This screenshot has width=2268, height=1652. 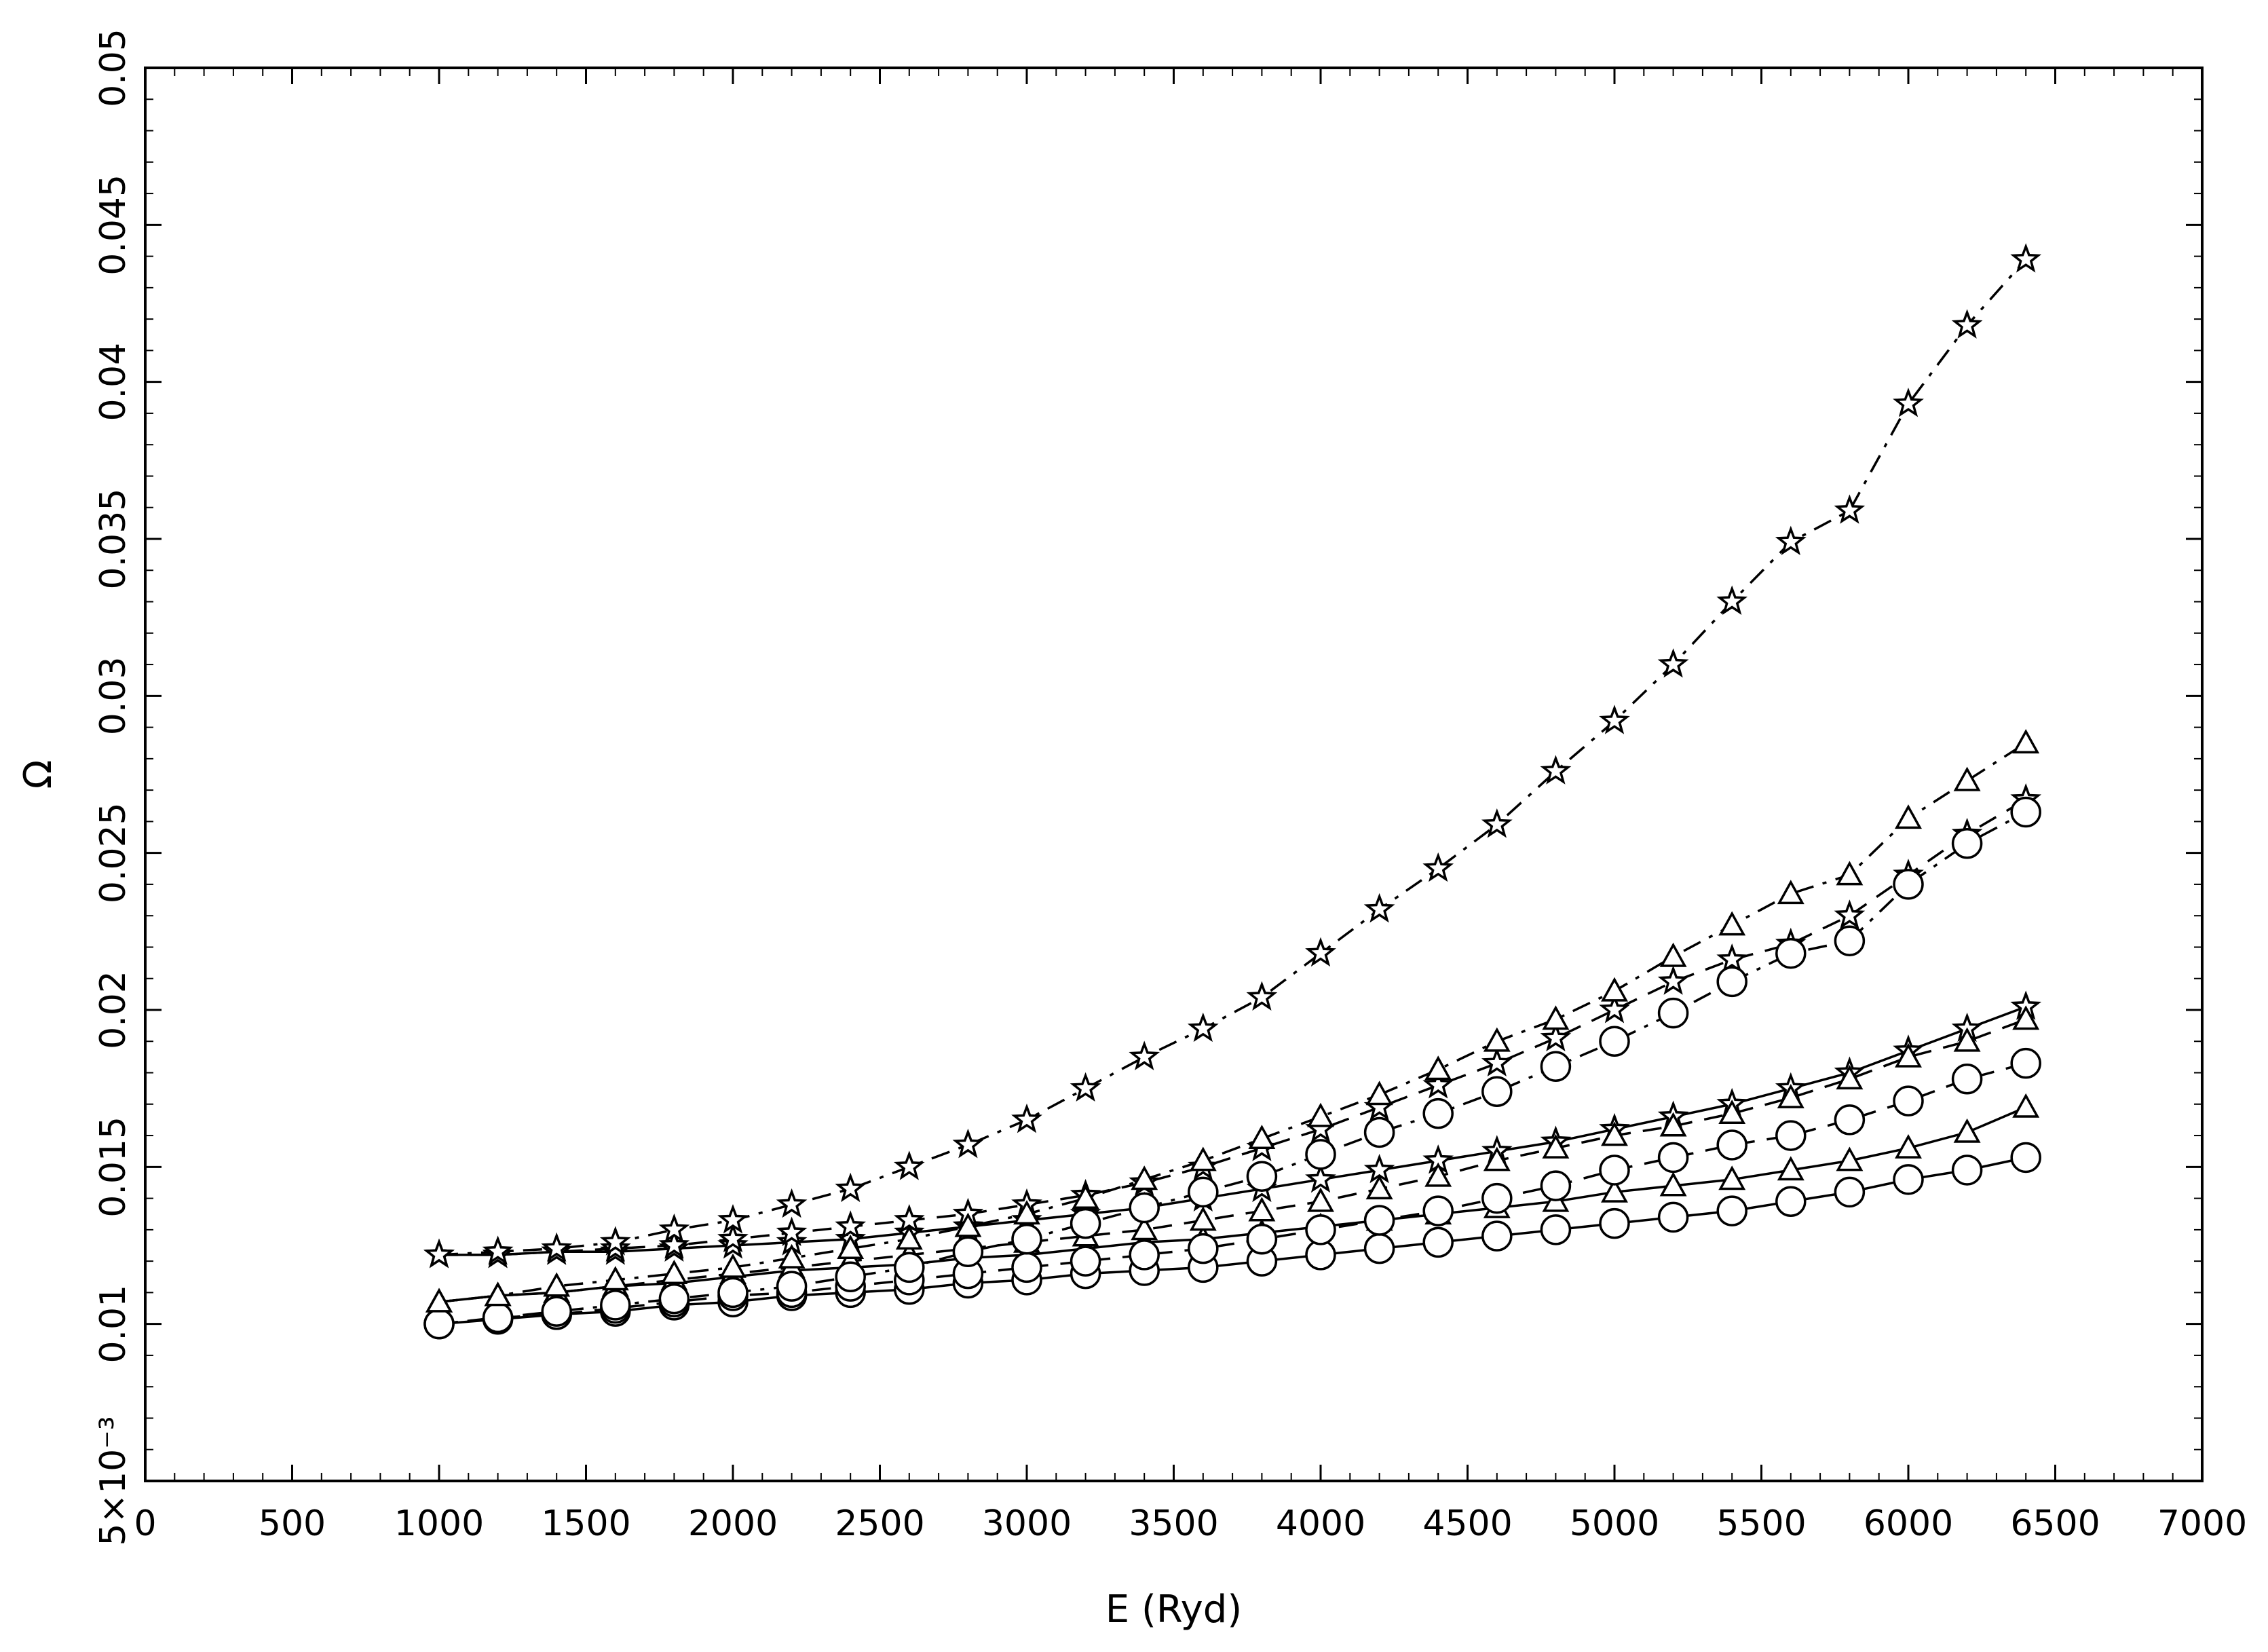 What do you see at coordinates (113, 1480) in the screenshot?
I see `y-tick-label: 5×10⁻³` at bounding box center [113, 1480].